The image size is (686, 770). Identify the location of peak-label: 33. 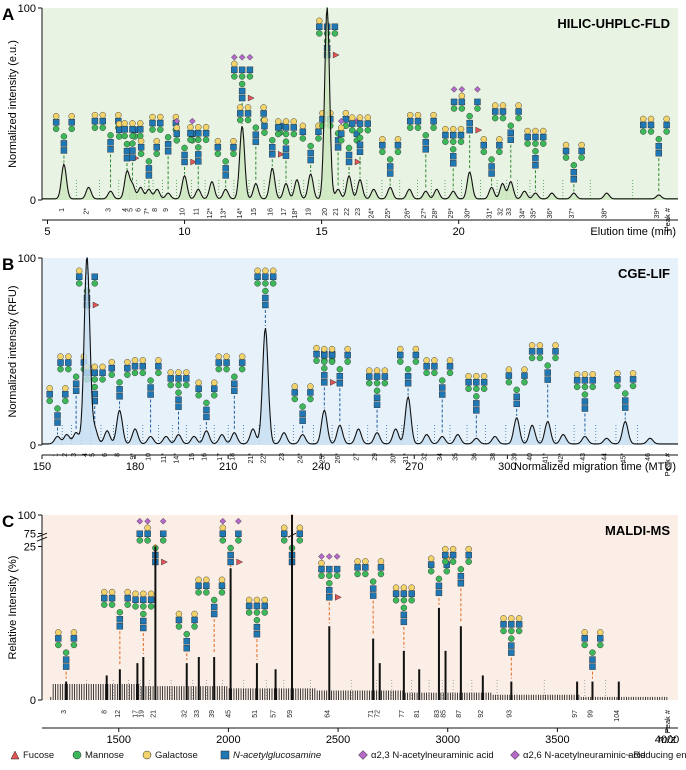
(509, 212).